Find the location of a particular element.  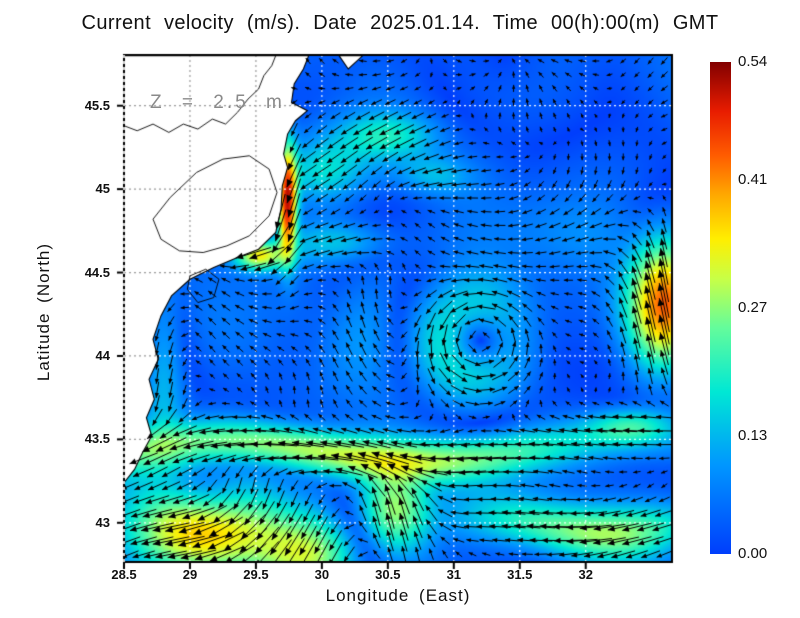

x-tick-label: 31 is located at coordinates (454, 574).